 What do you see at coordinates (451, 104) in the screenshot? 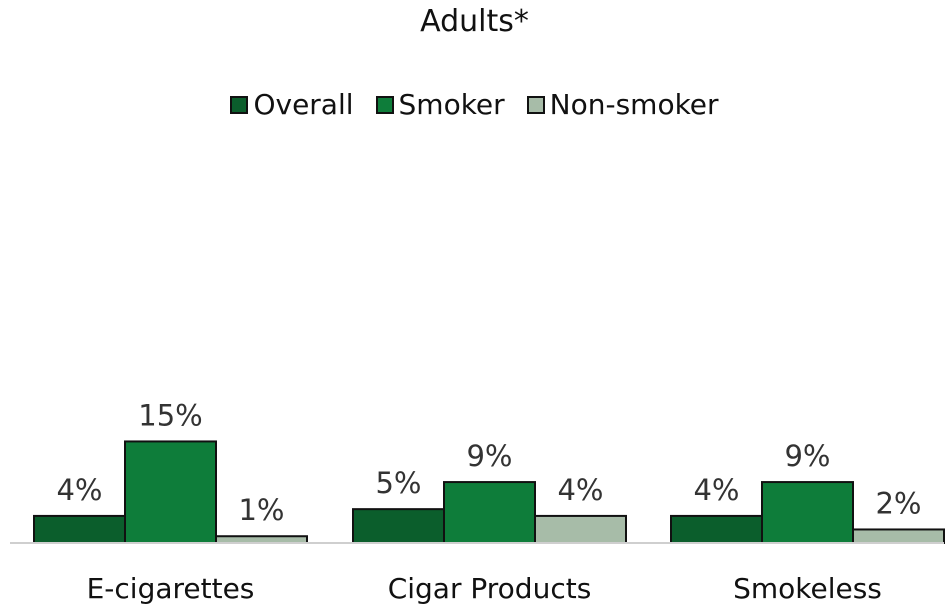
I see `legend-label-smoker: Smoker` at bounding box center [451, 104].